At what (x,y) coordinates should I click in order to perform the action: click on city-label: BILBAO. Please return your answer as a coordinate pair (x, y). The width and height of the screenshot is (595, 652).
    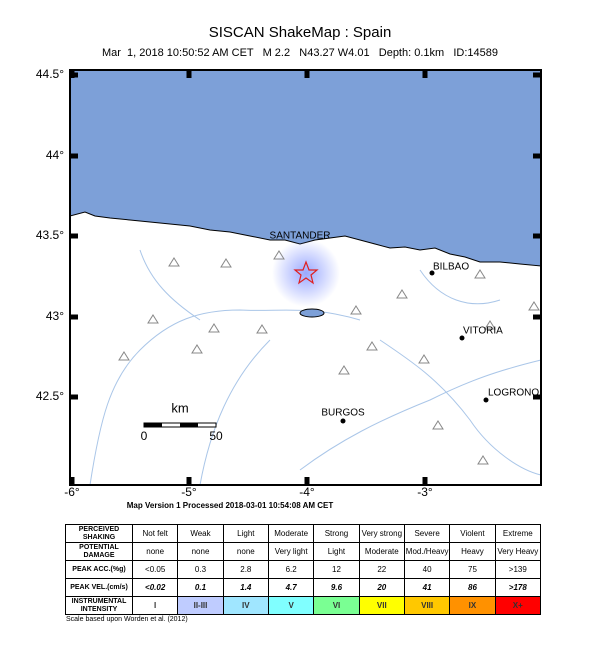
    Looking at the image, I should click on (451, 267).